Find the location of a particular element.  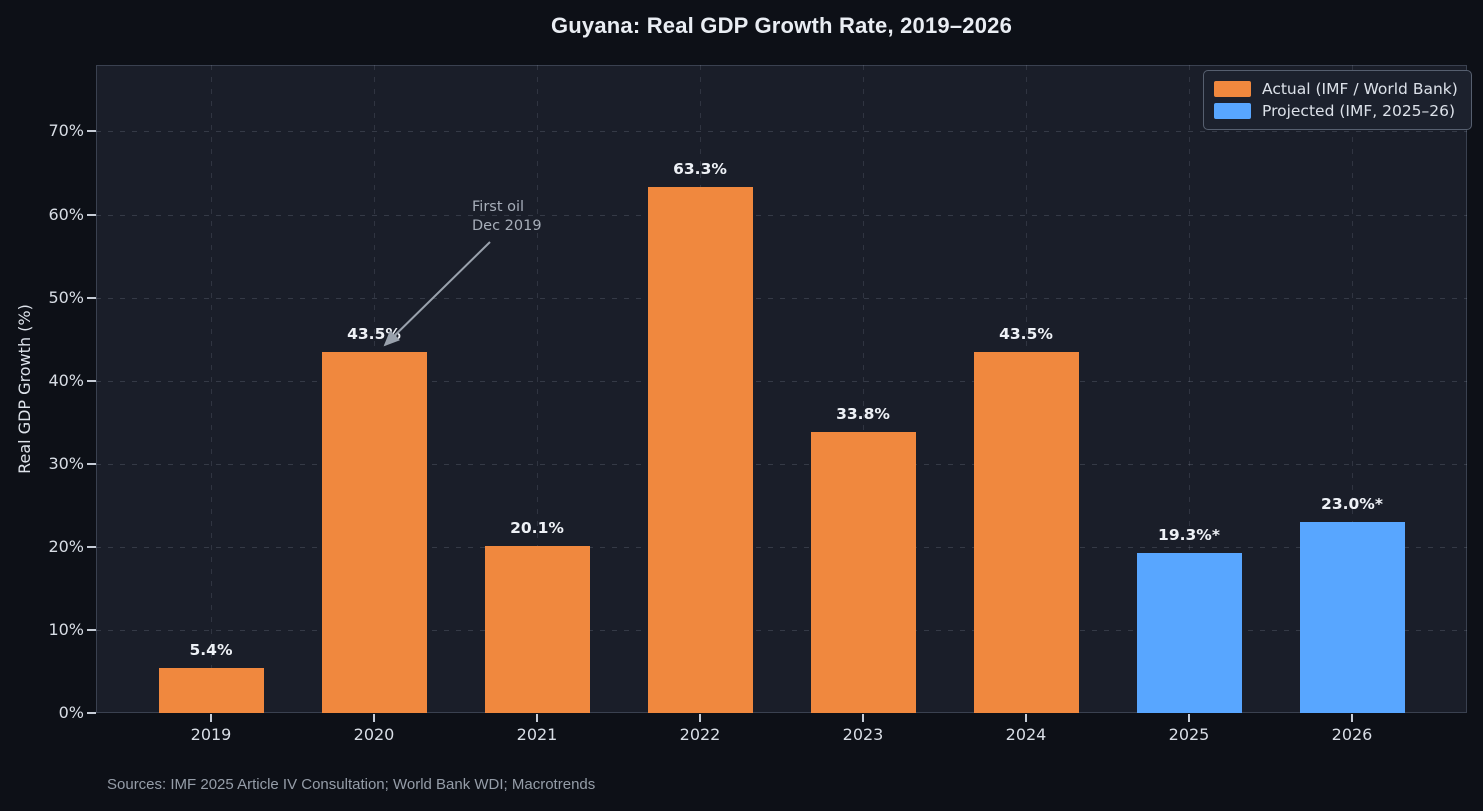

x-tick-label: 2025 is located at coordinates (1189, 734).